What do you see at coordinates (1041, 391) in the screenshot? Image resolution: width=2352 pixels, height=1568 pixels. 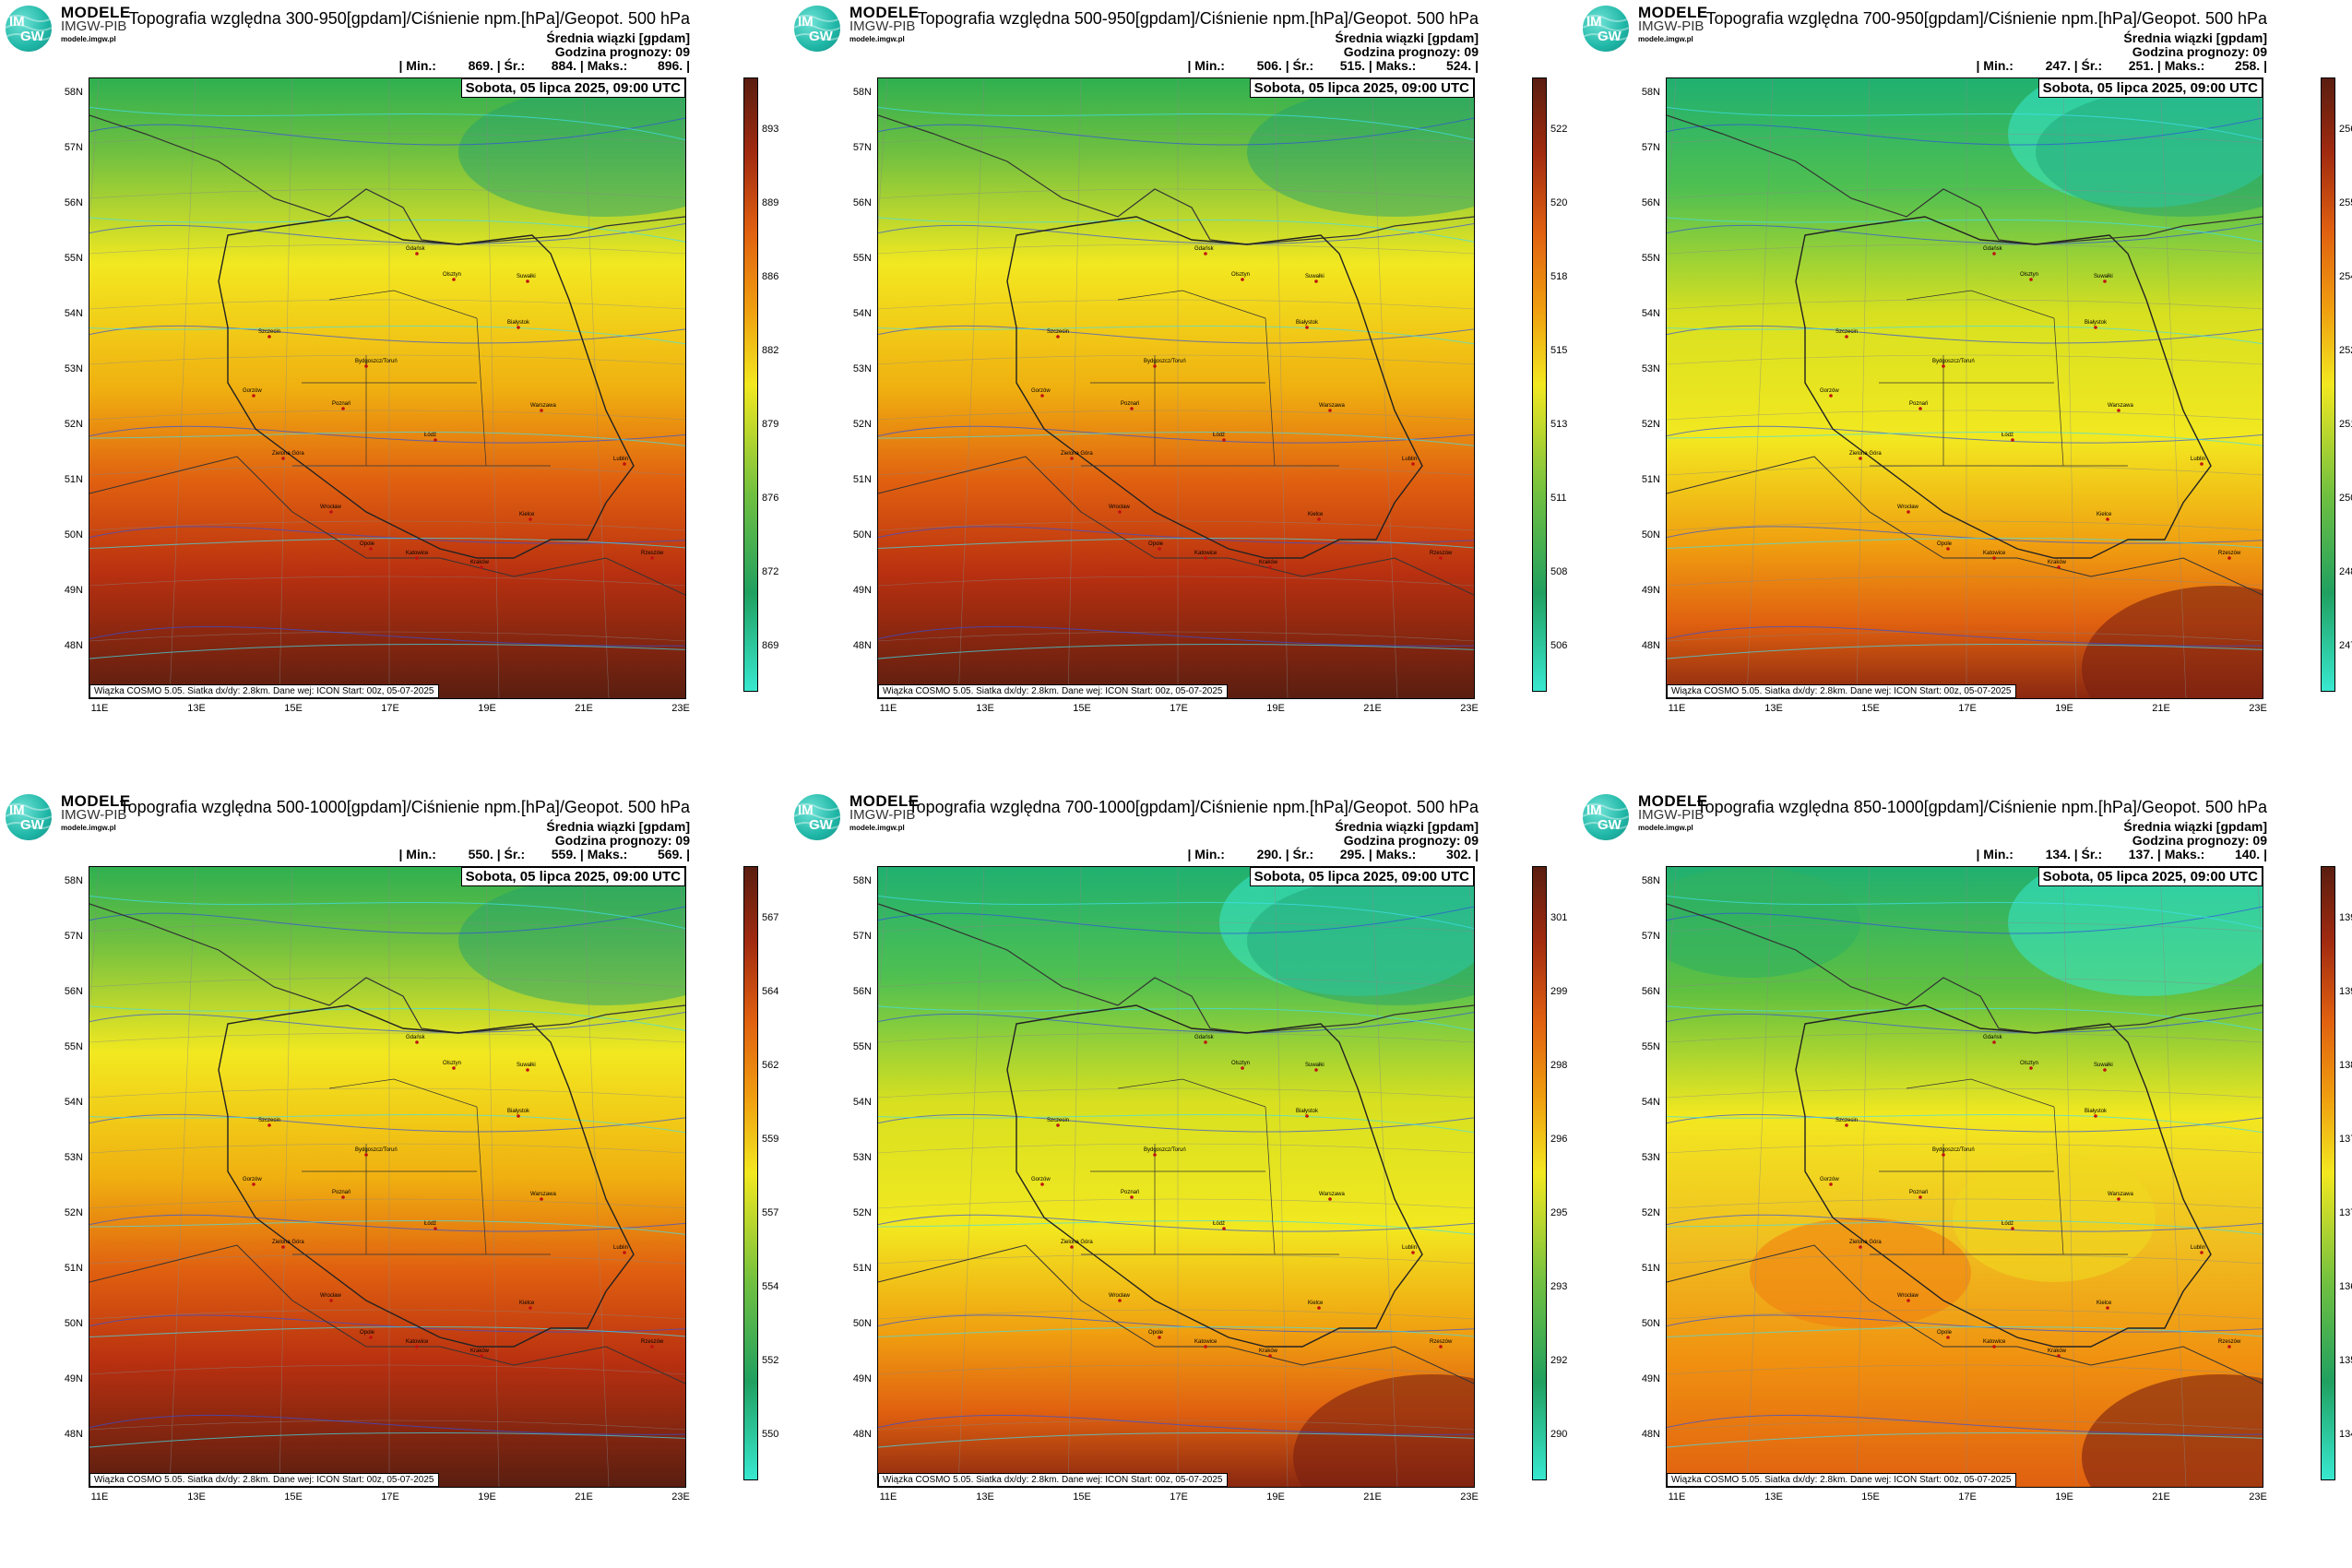 I see `city-label: Gorzów` at bounding box center [1041, 391].